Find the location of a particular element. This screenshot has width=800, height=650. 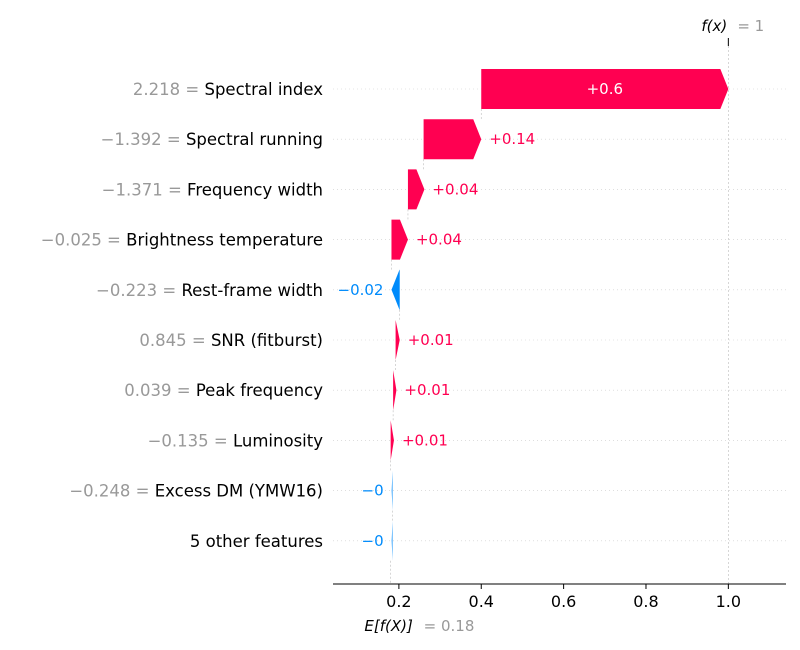

feature-label: −0.223 = Rest-frame width is located at coordinates (209, 290).